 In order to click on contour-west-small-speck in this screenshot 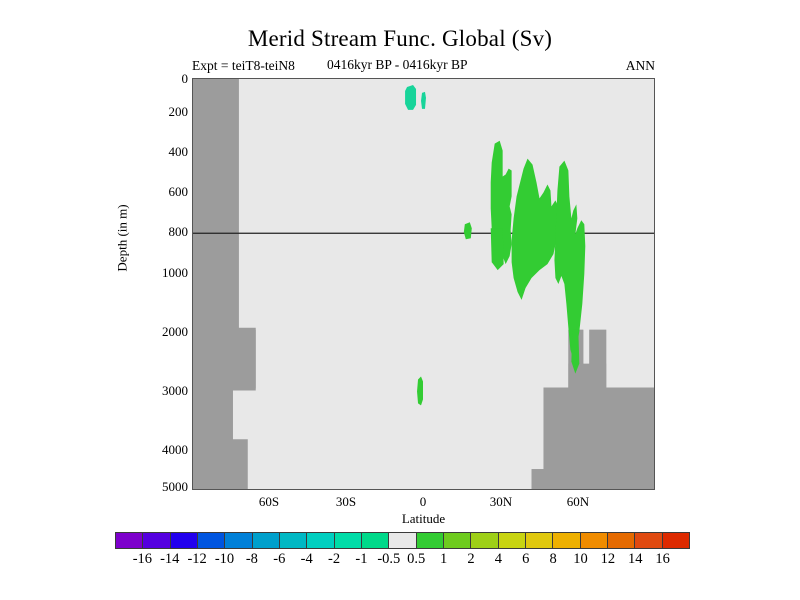, I will do `click(467, 231)`.